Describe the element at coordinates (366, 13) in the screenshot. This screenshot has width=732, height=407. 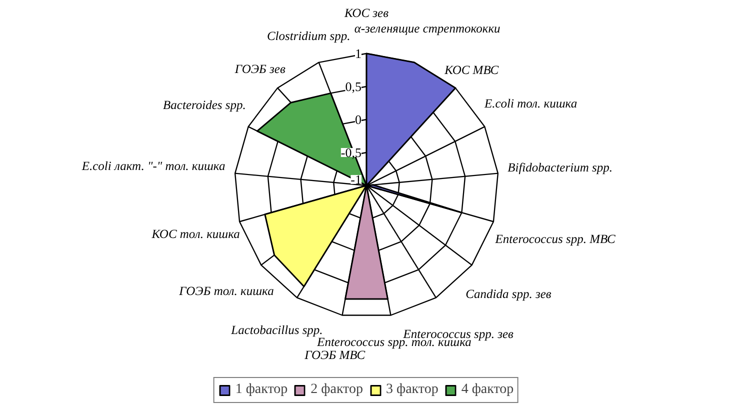
I see `spoke-label: КОС зев` at that location.